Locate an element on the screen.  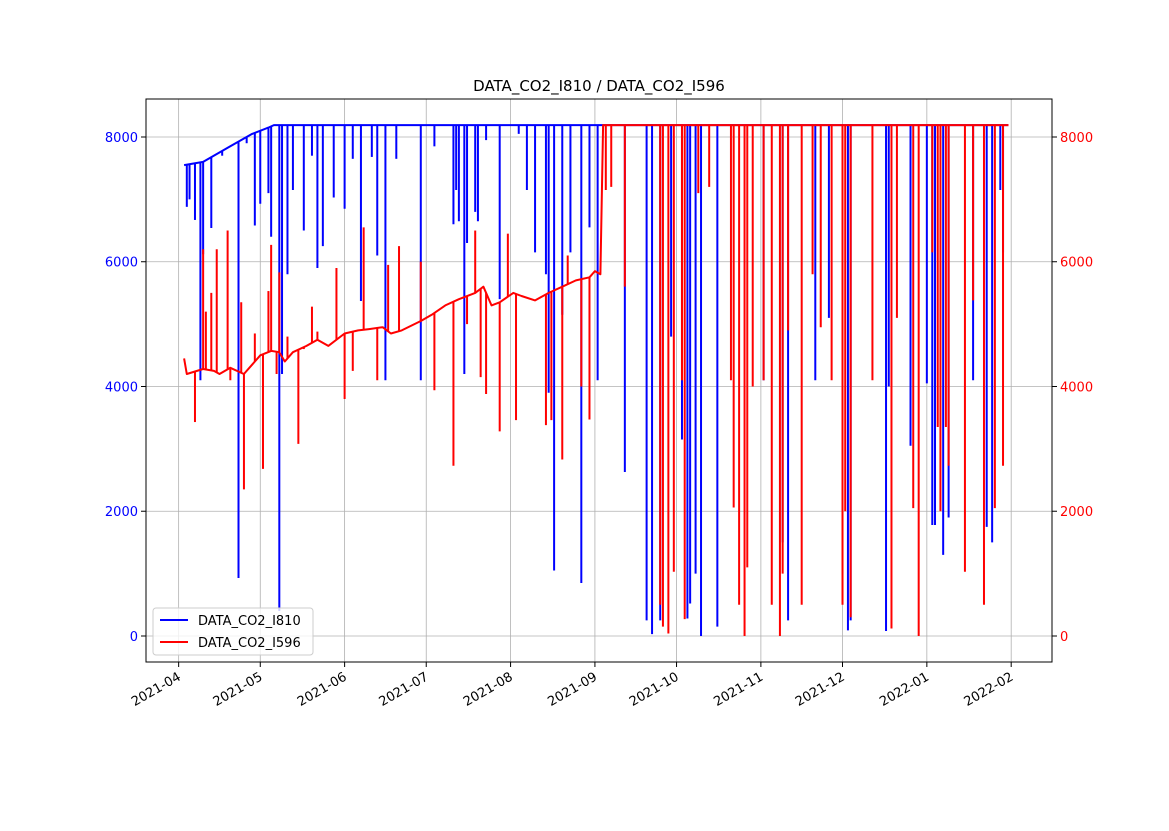
legend-box is located at coordinates (233, 631).